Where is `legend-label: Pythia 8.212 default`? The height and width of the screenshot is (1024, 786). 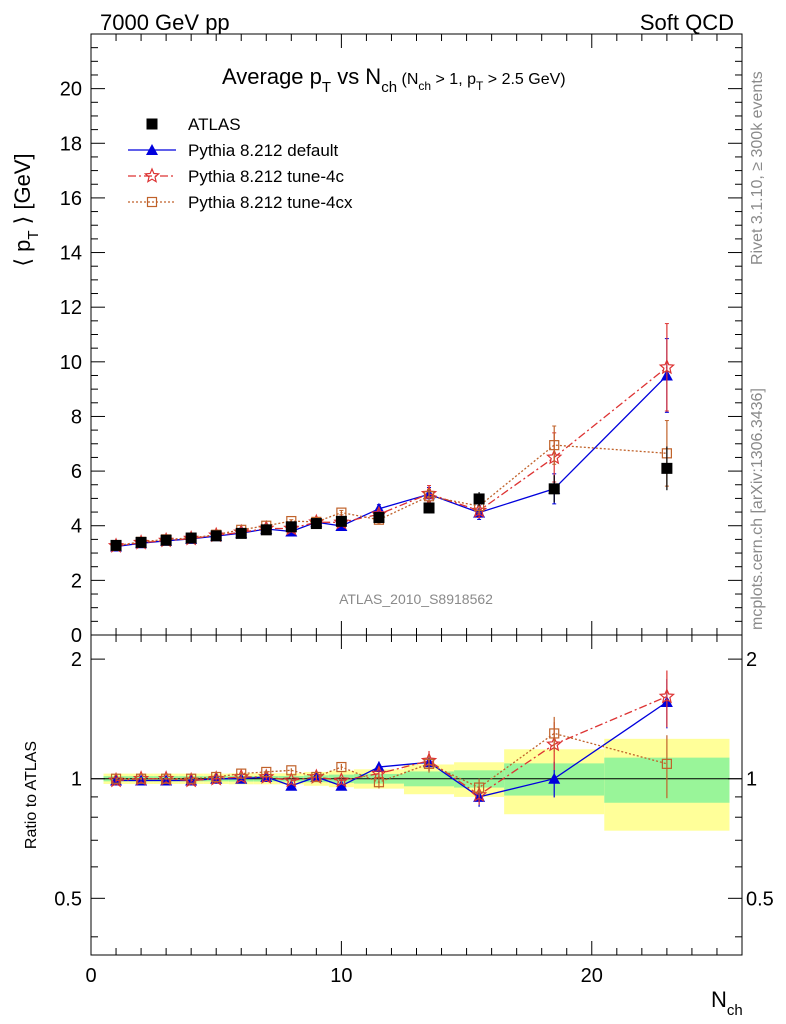
legend-label: Pythia 8.212 default is located at coordinates (263, 150).